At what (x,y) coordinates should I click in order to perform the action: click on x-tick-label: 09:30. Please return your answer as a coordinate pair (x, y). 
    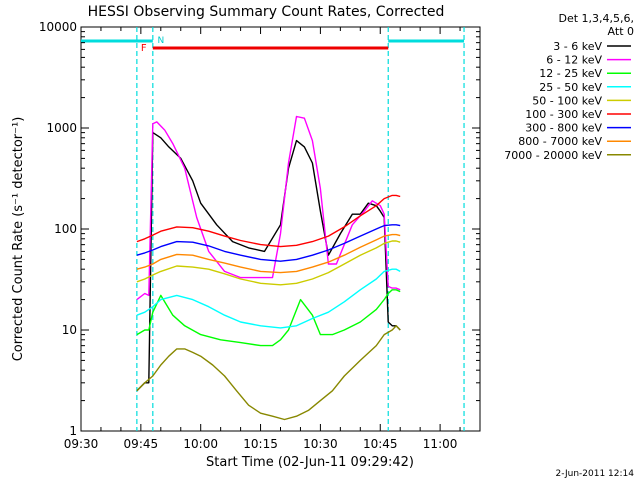
    Looking at the image, I should click on (81, 444).